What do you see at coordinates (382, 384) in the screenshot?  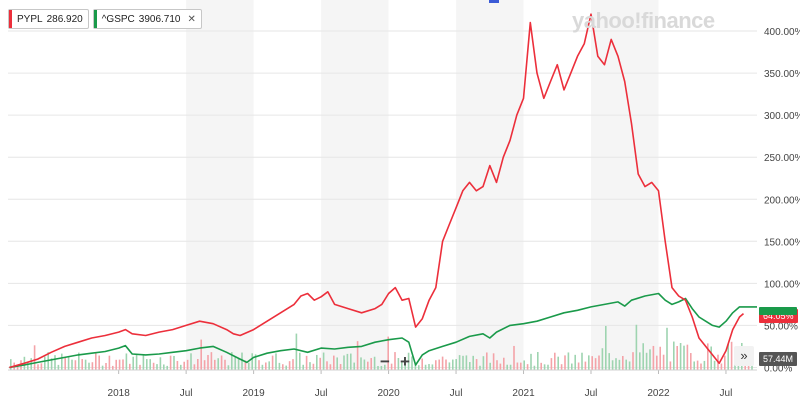 I see `x-axis: 2018 Jul 2019 Jul 2020 Jul 2021 Jul 2022 Jul` at bounding box center [382, 384].